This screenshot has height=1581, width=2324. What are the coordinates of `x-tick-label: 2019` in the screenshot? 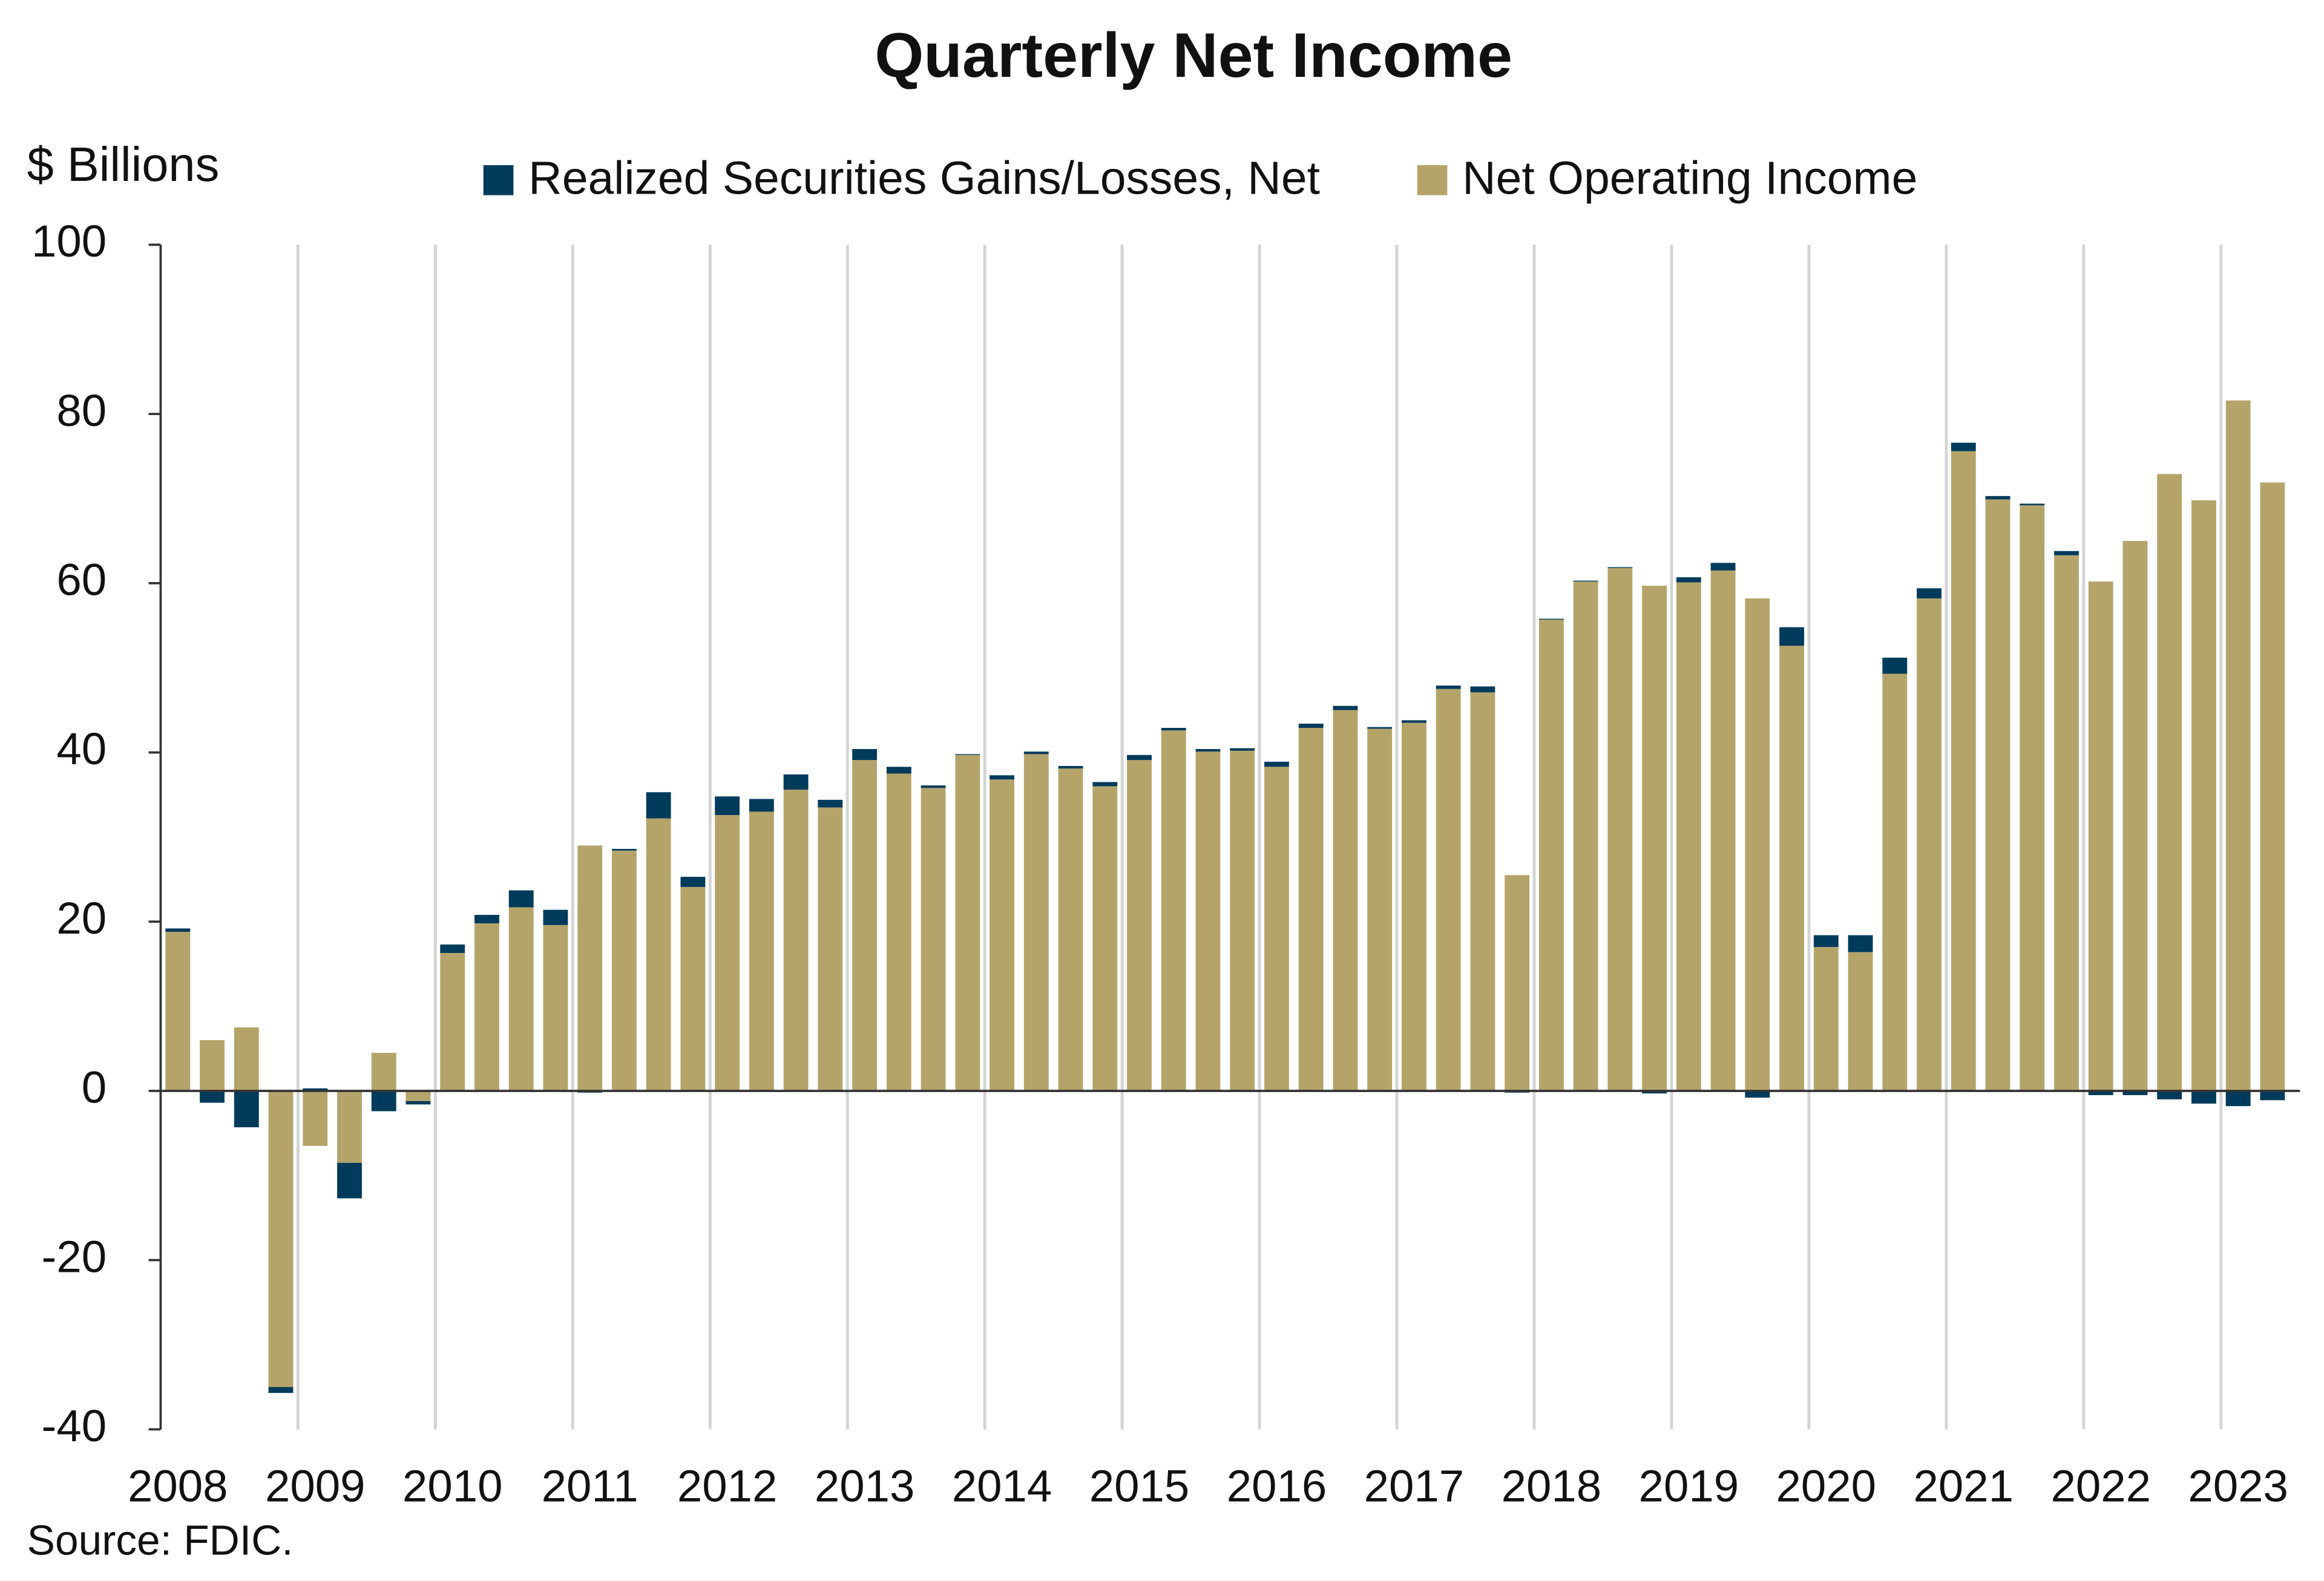 It's located at (1689, 1486).